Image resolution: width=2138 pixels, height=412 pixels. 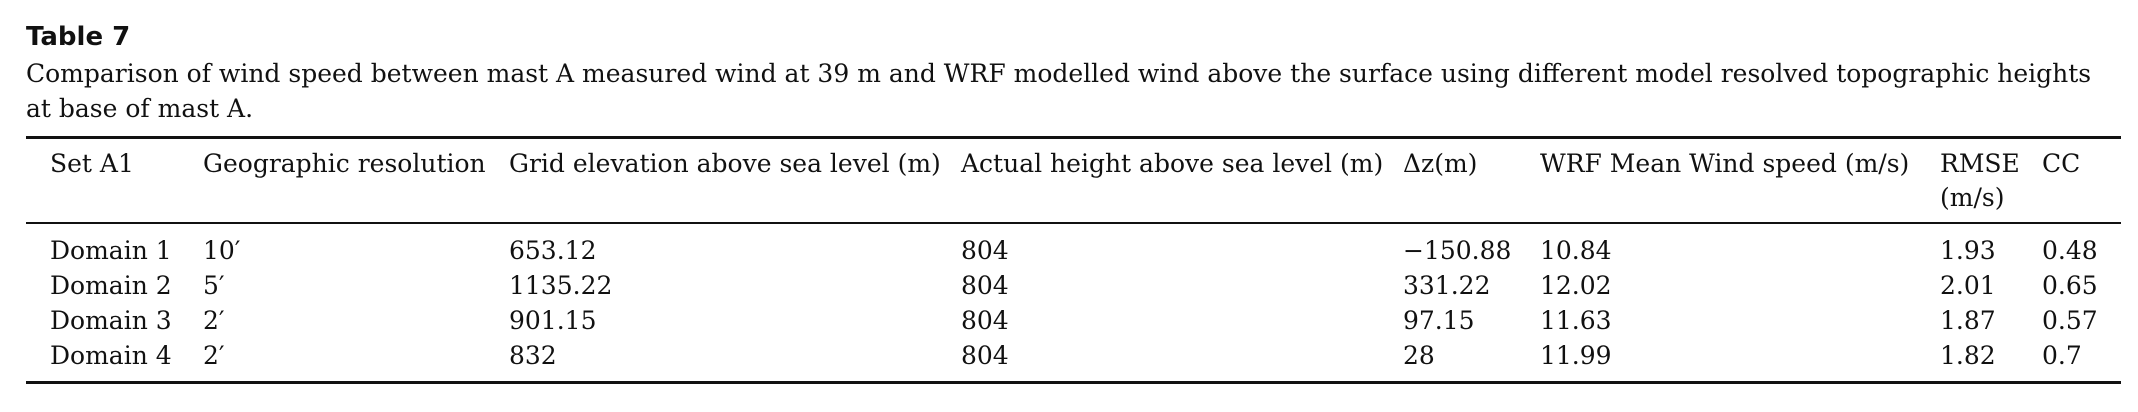 What do you see at coordinates (92, 163) in the screenshot?
I see `header-set: Set A1` at bounding box center [92, 163].